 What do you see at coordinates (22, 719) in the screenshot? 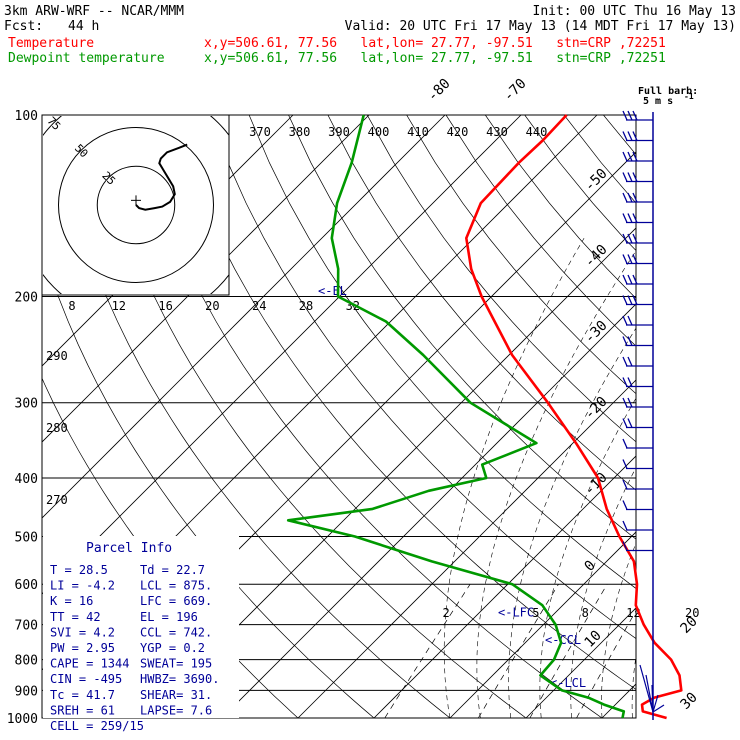
I see `pressure-tick-label: 1000` at bounding box center [22, 719].